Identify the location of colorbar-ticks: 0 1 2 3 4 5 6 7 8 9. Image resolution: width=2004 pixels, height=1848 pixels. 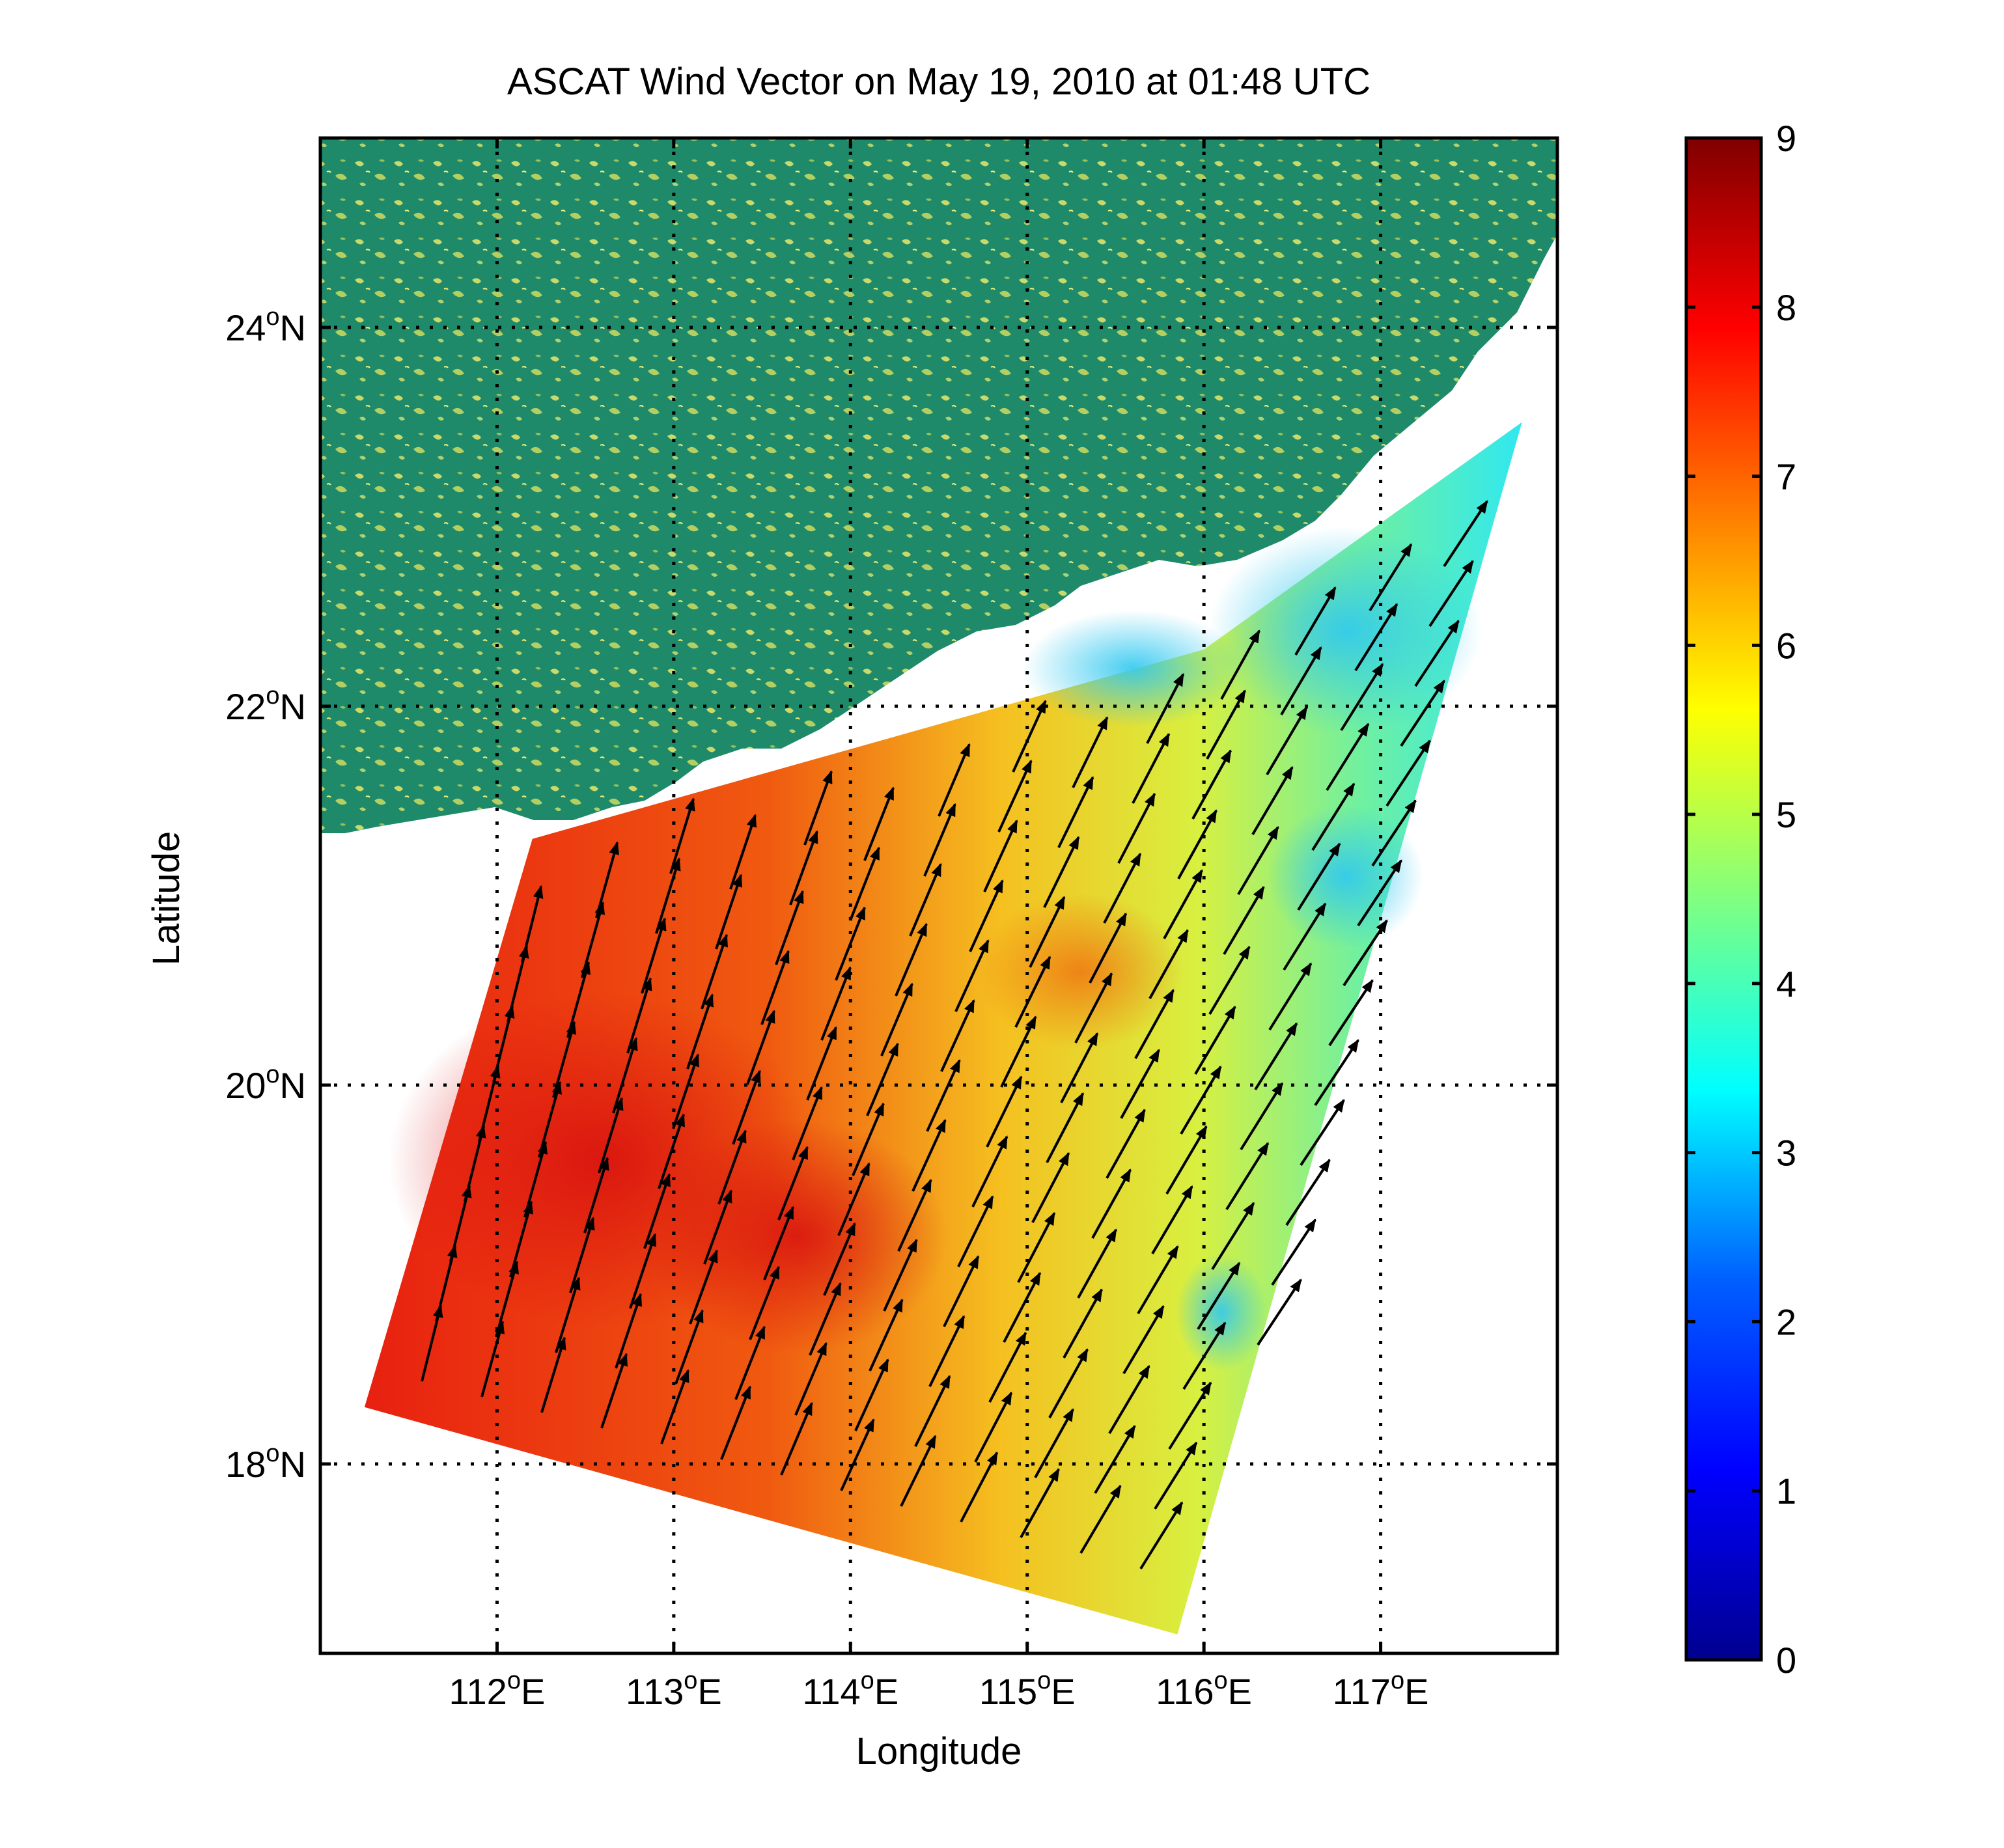
(1741, 900).